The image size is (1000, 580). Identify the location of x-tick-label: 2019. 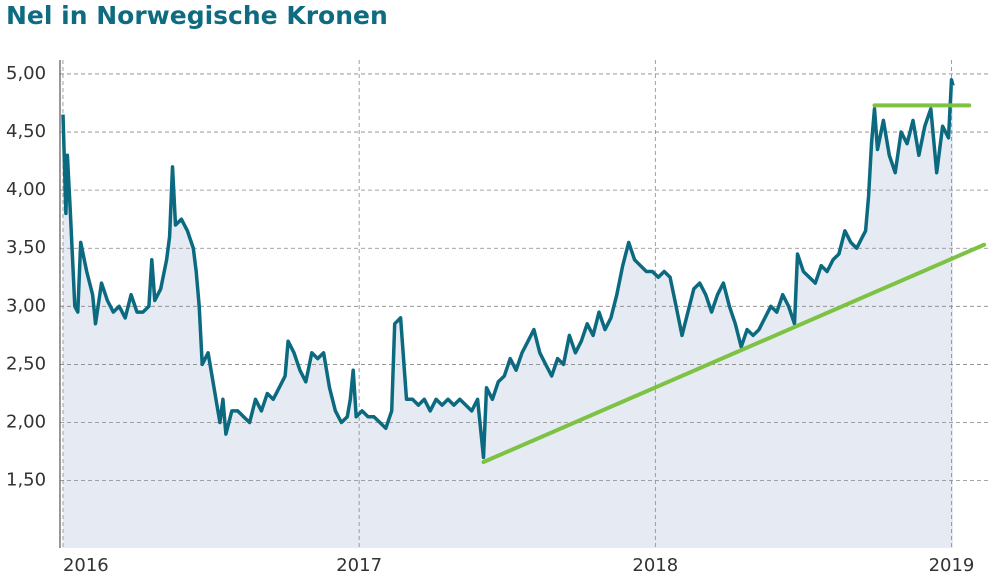
(952, 565).